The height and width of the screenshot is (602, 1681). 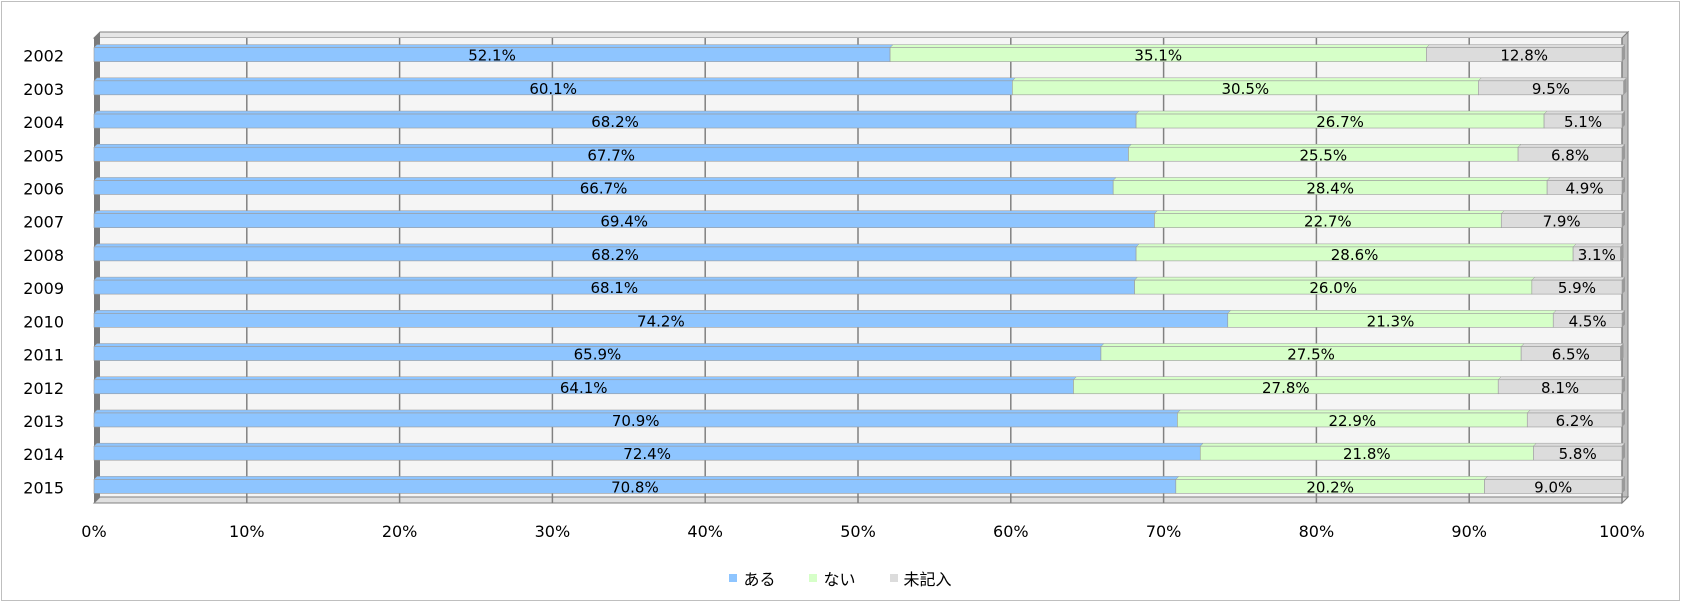 I want to click on x-tick-label: 10%, so click(x=247, y=531).